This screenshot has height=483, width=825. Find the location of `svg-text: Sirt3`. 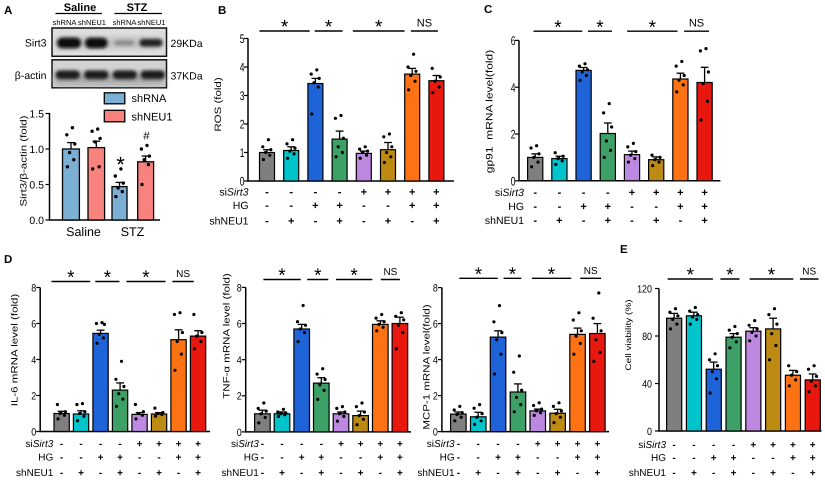

svg-text: Sirt3 is located at coordinates (36, 44).